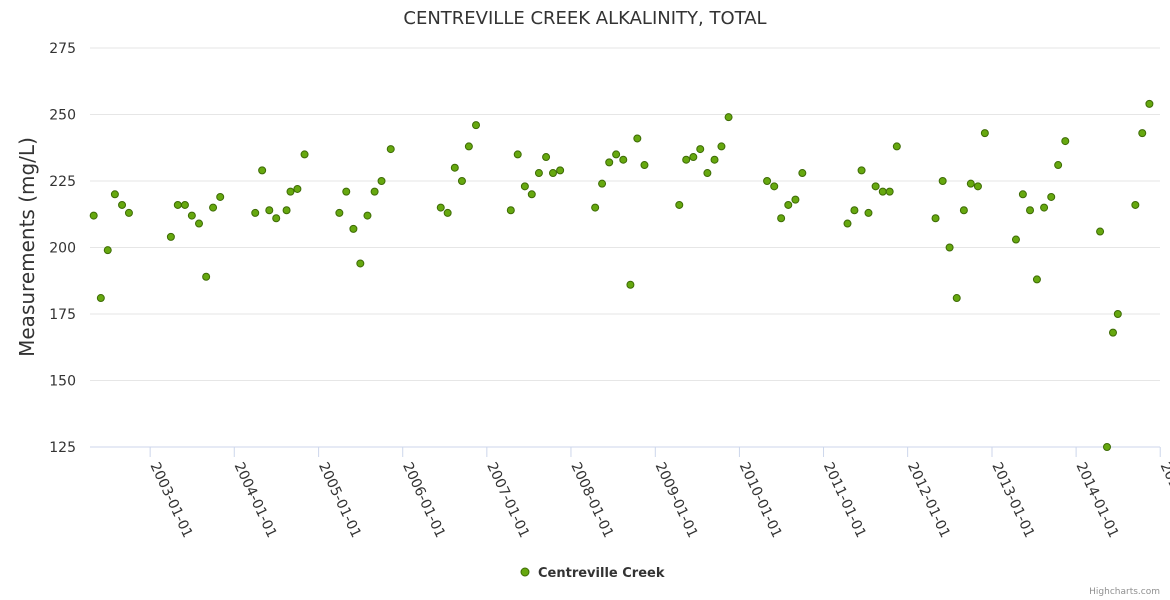 The width and height of the screenshot is (1170, 600). I want to click on legend-marker, so click(525, 572).